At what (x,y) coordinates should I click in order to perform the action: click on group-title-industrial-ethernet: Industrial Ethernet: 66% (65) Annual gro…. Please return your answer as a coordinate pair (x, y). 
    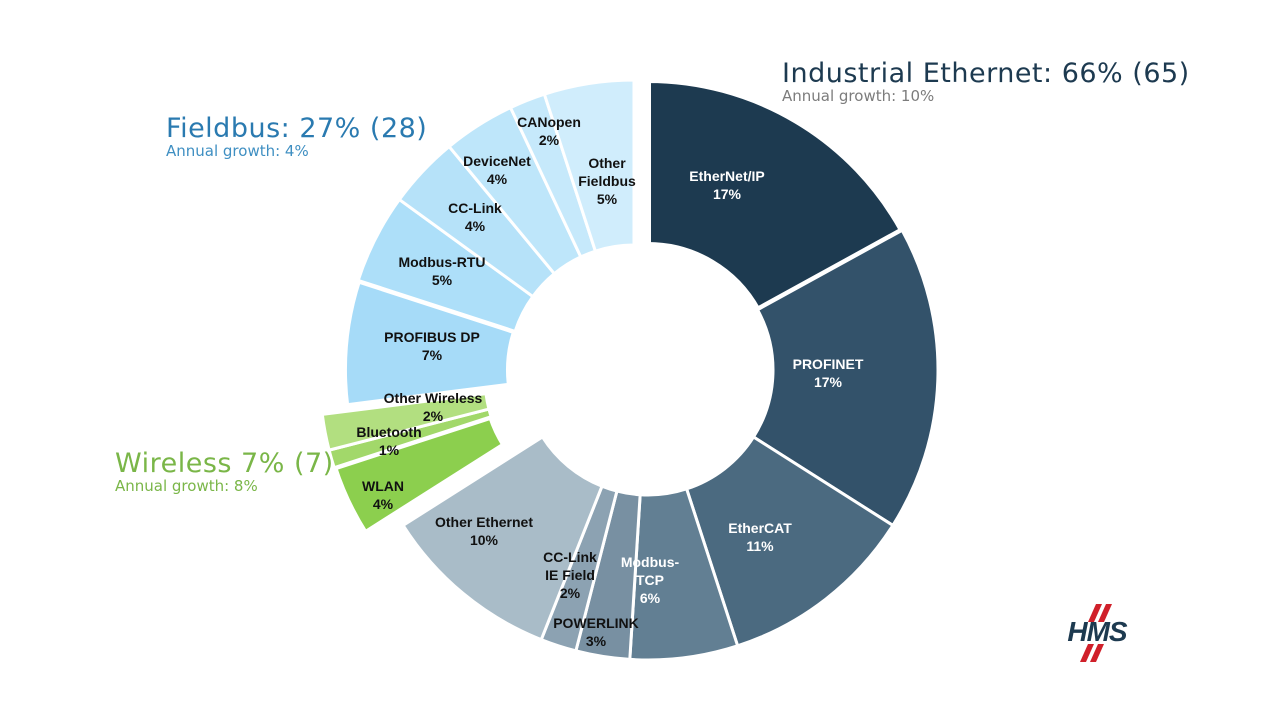
    Looking at the image, I should click on (986, 82).